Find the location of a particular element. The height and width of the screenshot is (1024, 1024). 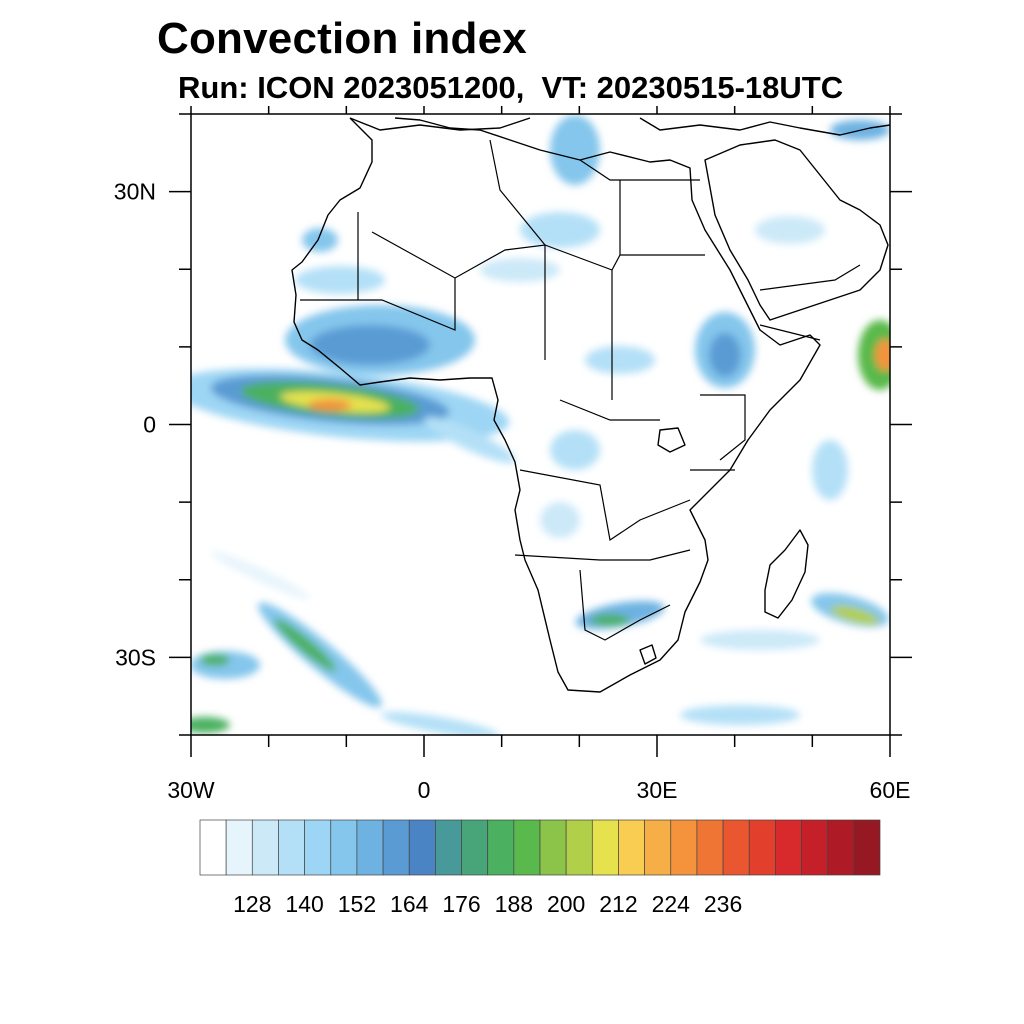

chart-subtitle: Run: ICON 2023051200, VT: 20230515-18UTC is located at coordinates (511, 87).